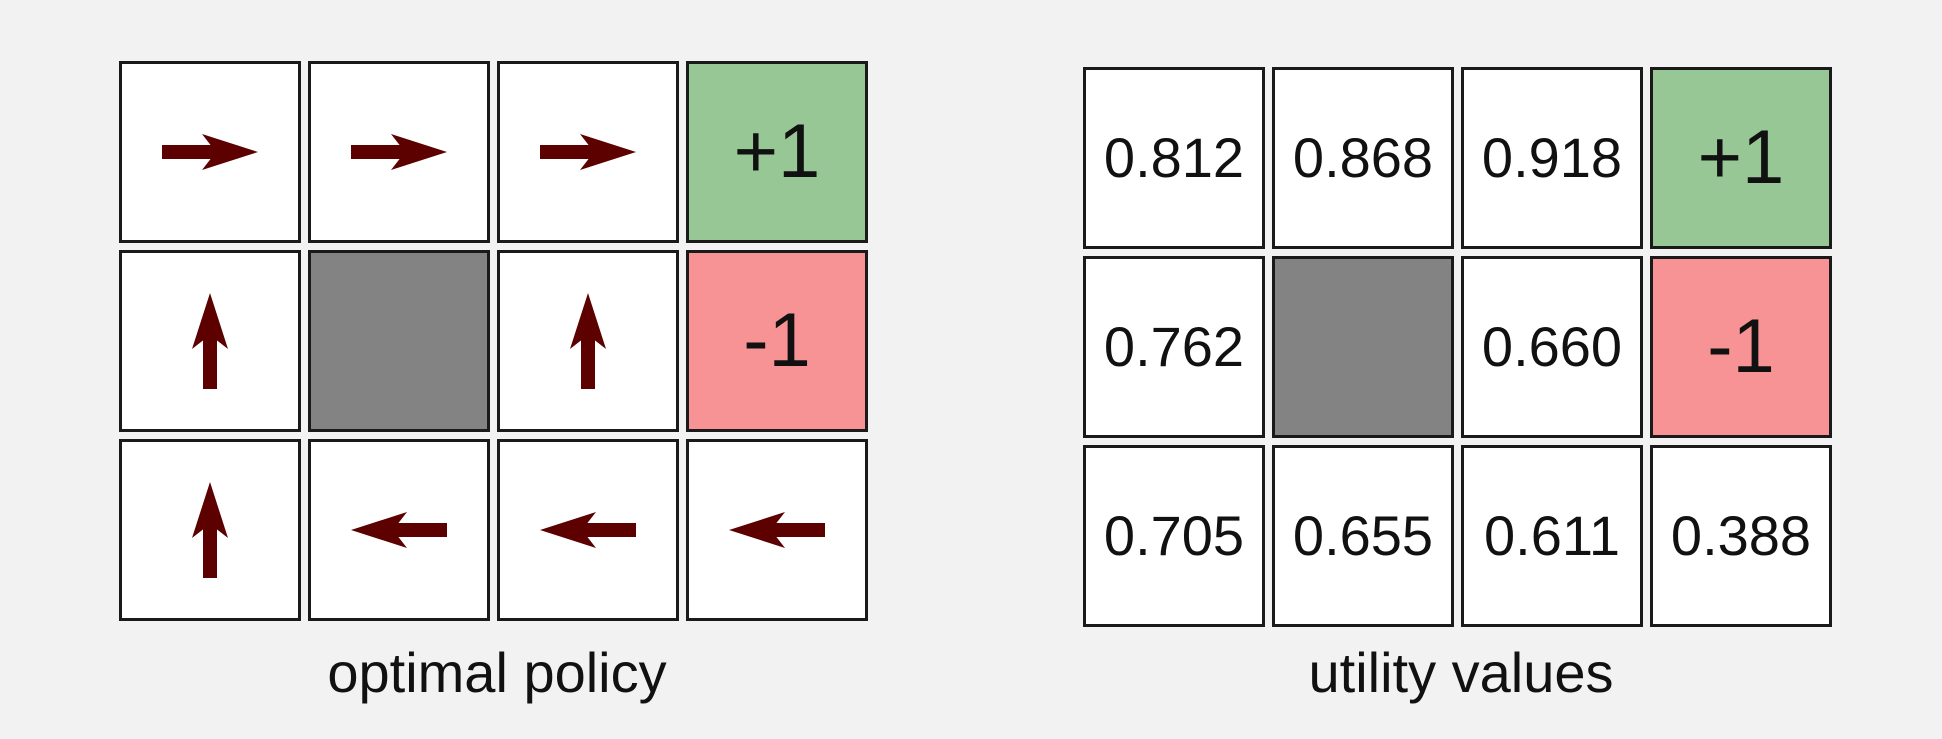 This screenshot has width=1942, height=739. I want to click on utility-value: 0.762, so click(1174, 346).